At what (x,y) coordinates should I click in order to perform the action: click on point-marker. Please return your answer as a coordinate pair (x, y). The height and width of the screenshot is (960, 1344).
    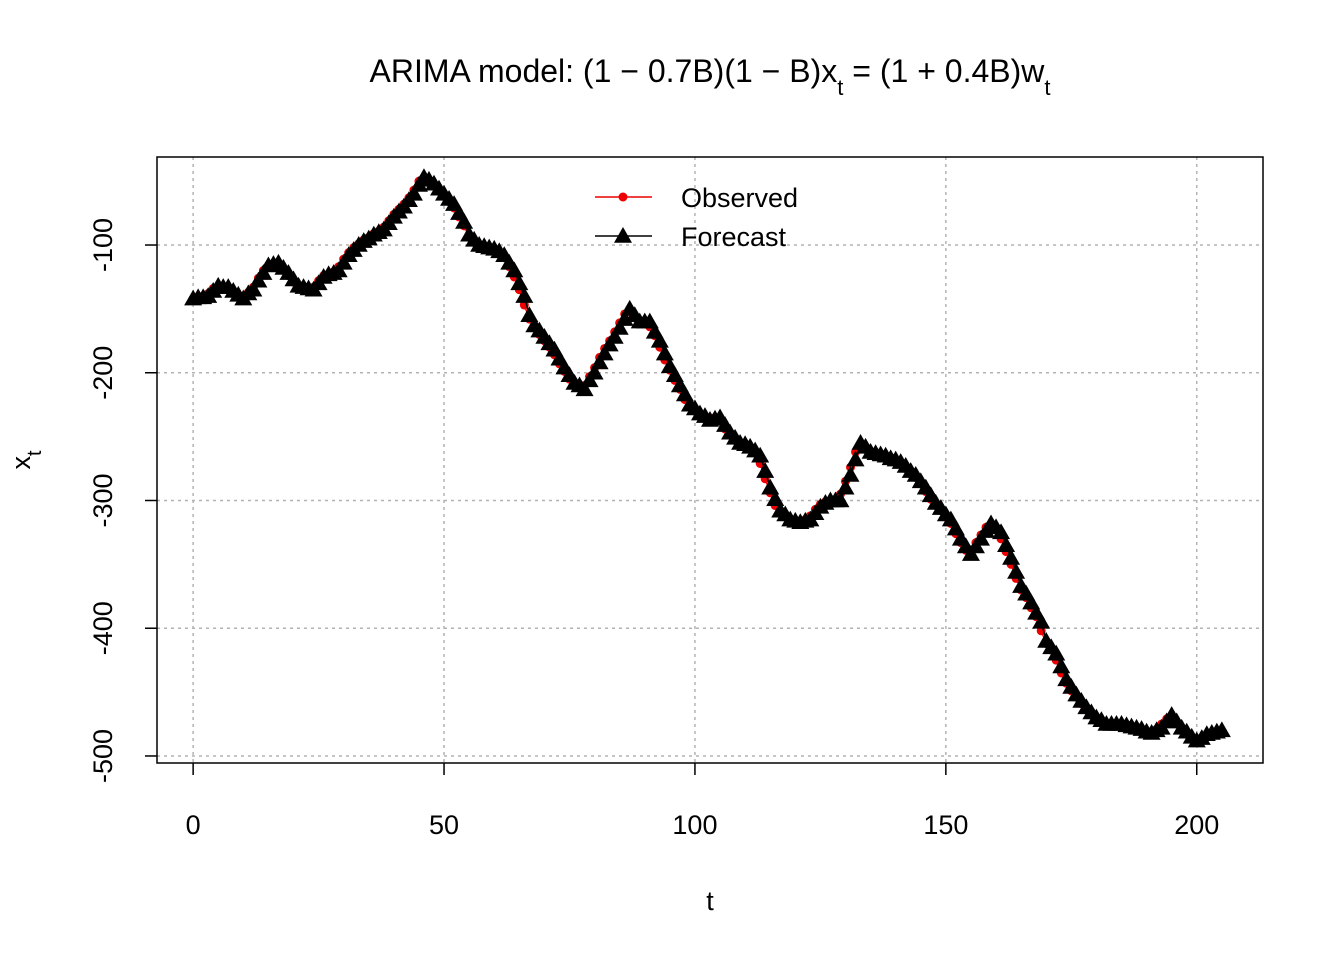
    Looking at the image, I should click on (623, 197).